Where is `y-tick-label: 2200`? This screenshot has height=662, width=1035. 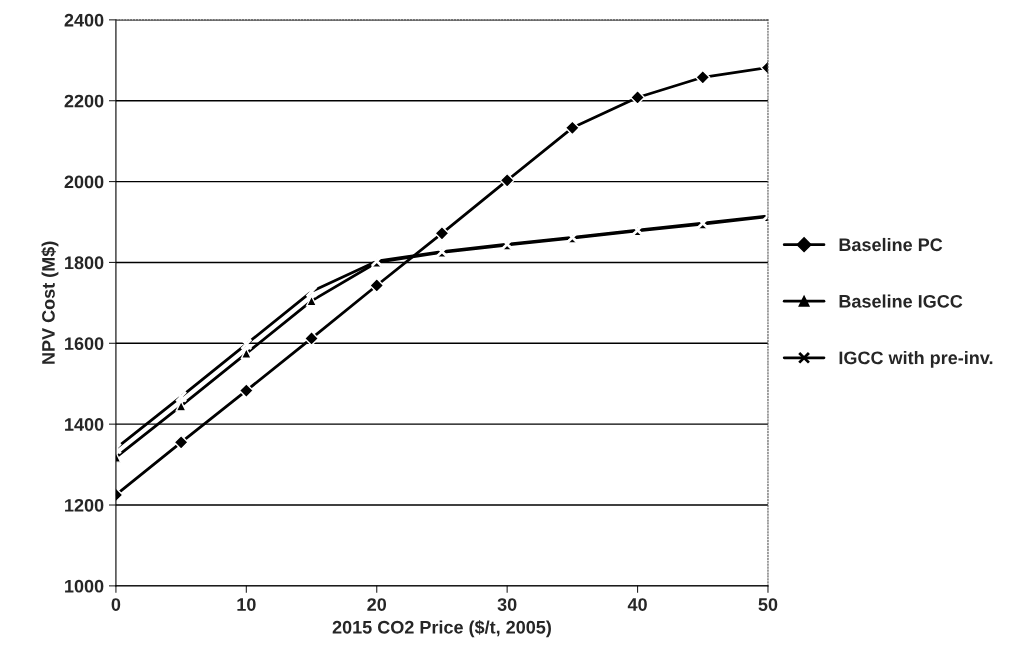
y-tick-label: 2200 is located at coordinates (84, 101).